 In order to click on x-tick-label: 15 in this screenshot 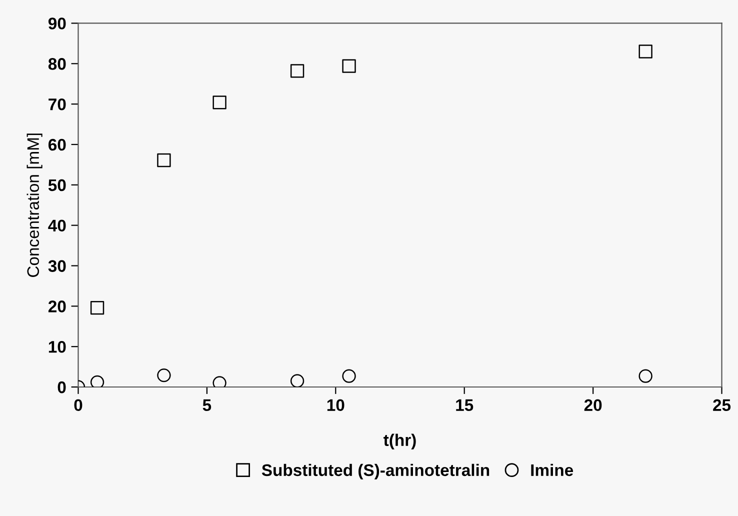, I will do `click(465, 405)`.